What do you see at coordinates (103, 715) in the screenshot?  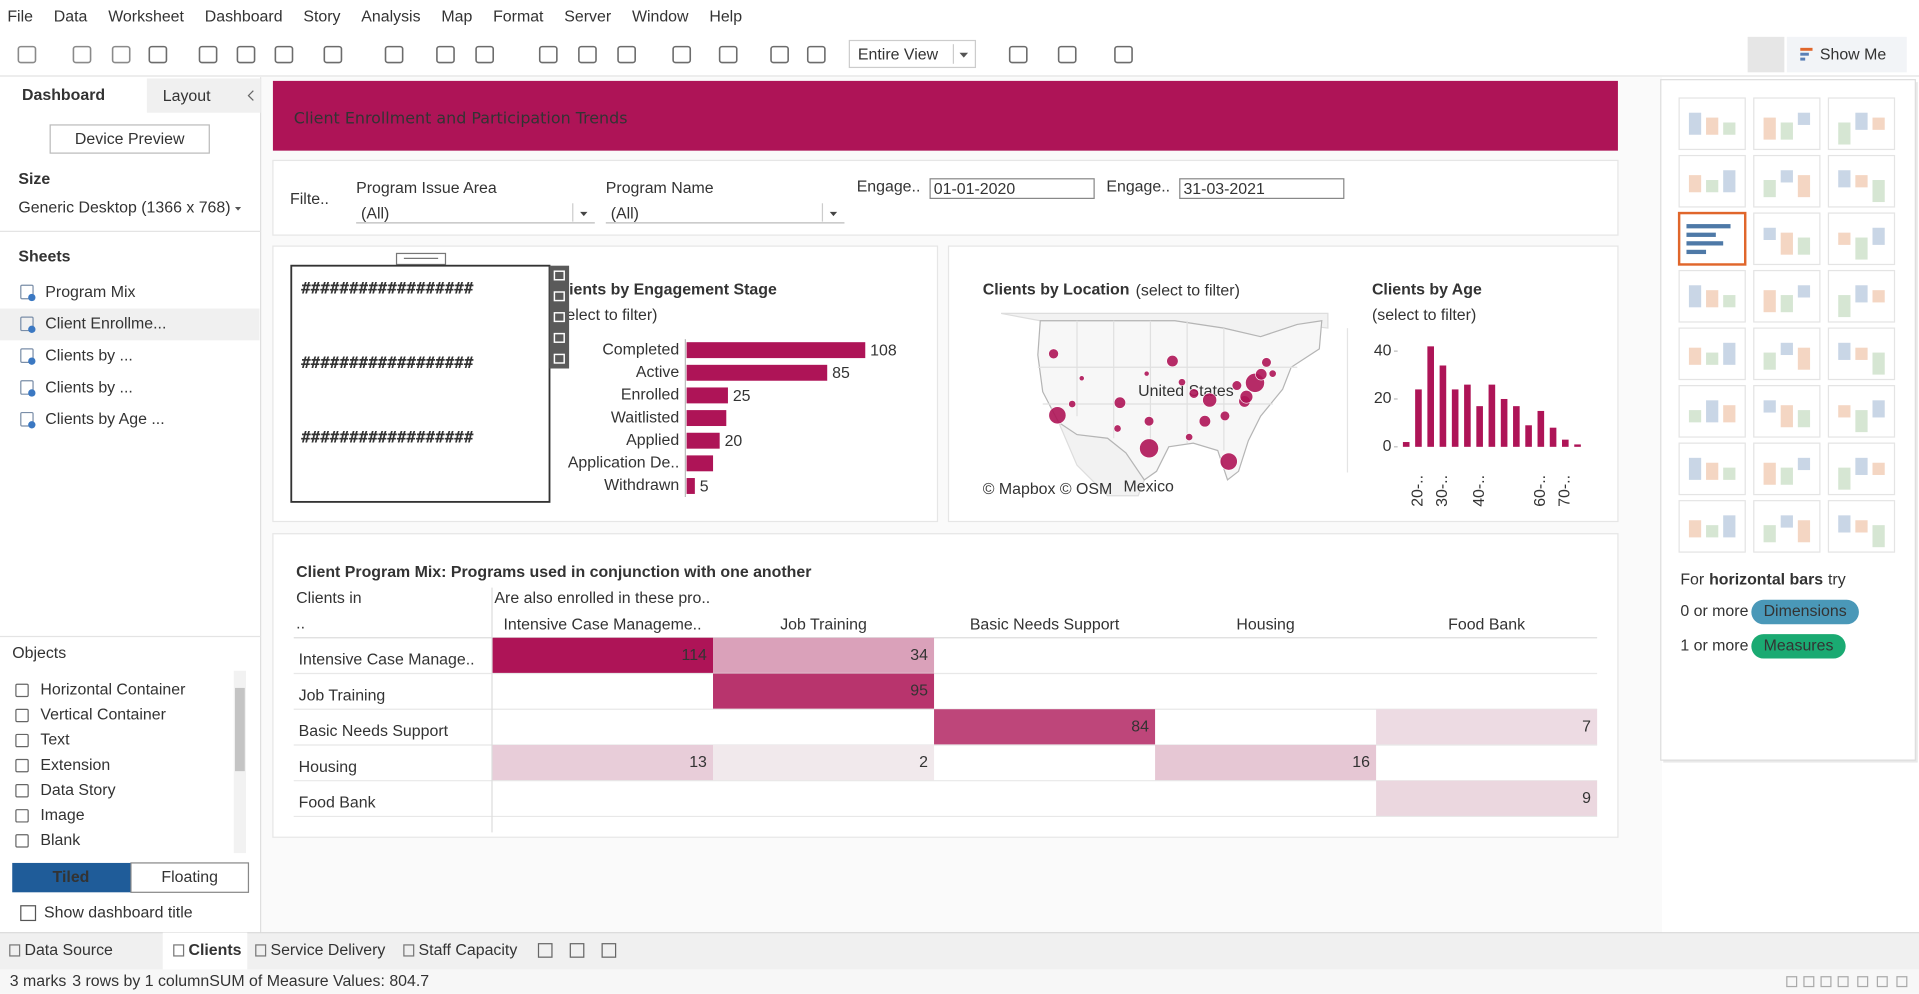 I see `object-item: Vertical Container` at bounding box center [103, 715].